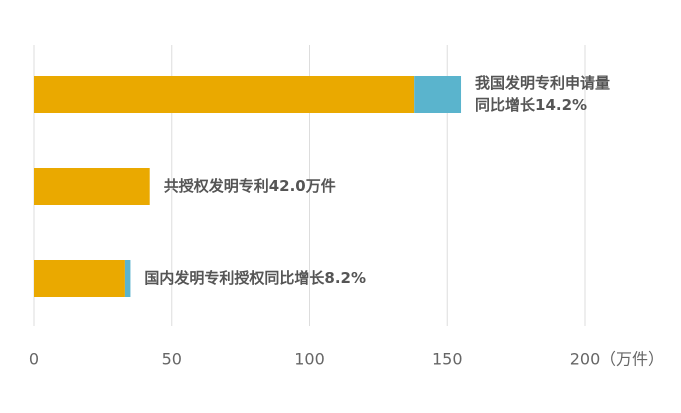 Image resolution: width=681 pixels, height=413 pixels. What do you see at coordinates (250, 186) in the screenshot?
I see `annotation: 共授权发明专利42.0万件` at bounding box center [250, 186].